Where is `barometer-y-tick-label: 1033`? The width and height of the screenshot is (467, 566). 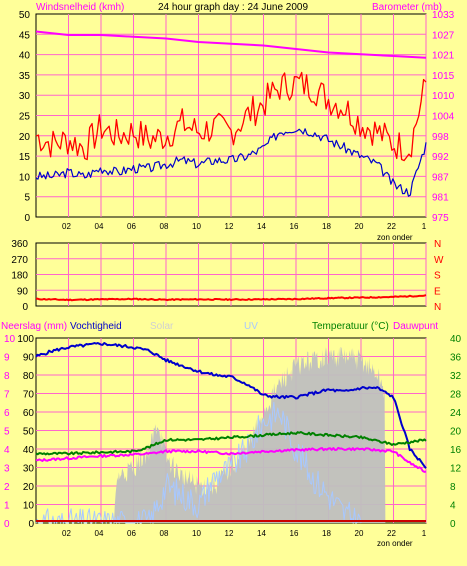 barometer-y-tick-label: 1033 is located at coordinates (443, 15).